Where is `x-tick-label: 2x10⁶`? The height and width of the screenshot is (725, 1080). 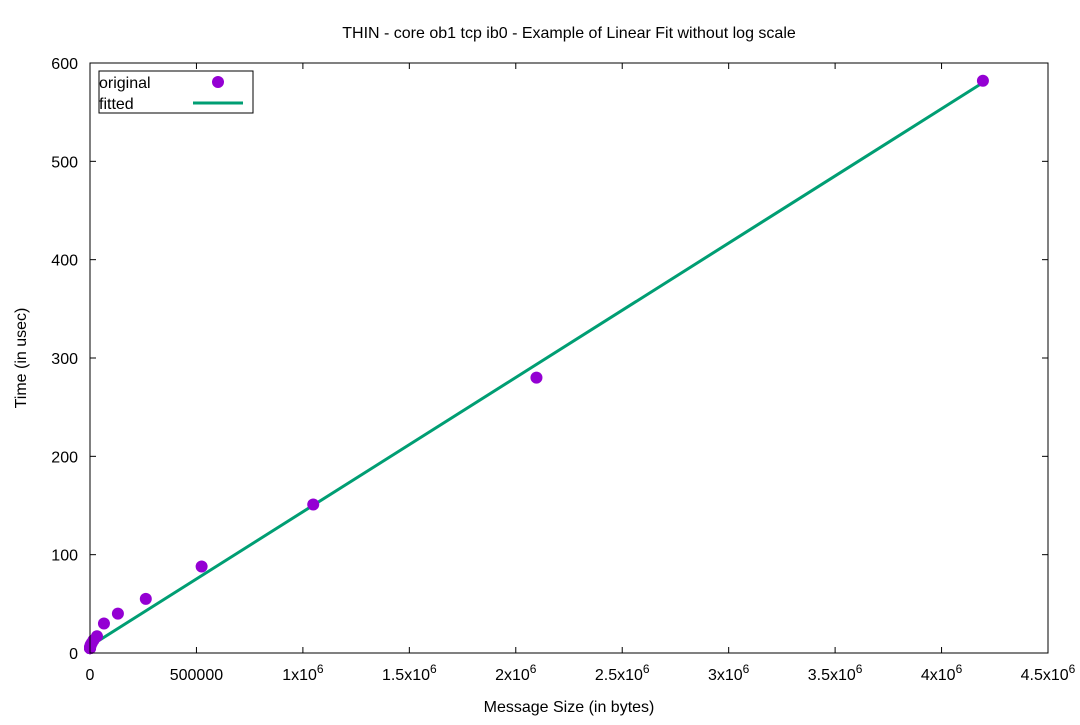 x-tick-label: 2x10⁶ is located at coordinates (516, 673).